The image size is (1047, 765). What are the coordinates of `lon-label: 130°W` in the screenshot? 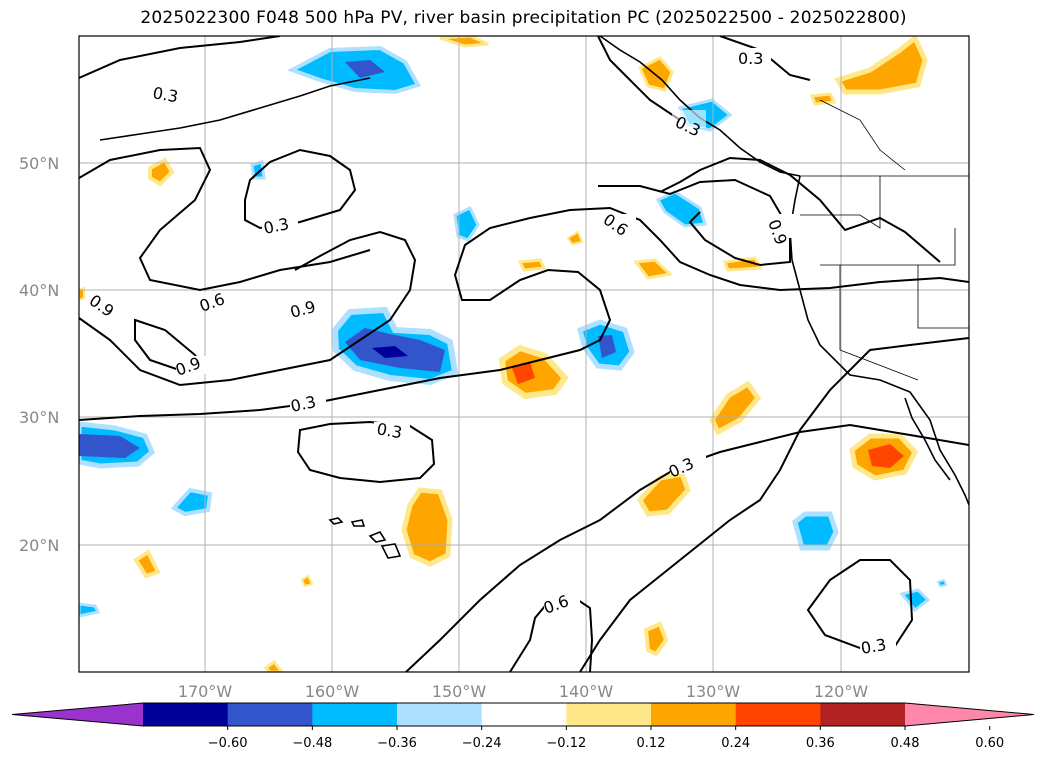 It's located at (713, 691).